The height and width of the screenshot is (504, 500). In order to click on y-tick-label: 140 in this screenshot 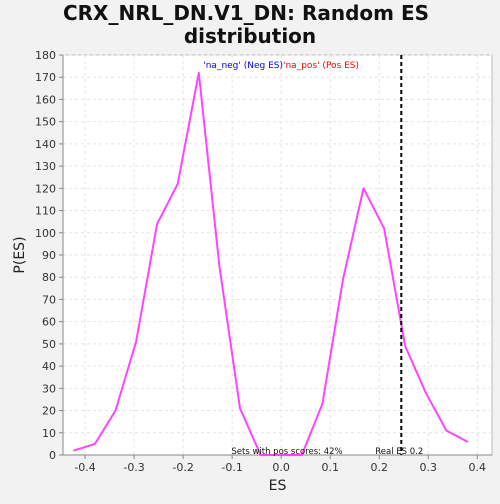, I will do `click(45, 144)`.